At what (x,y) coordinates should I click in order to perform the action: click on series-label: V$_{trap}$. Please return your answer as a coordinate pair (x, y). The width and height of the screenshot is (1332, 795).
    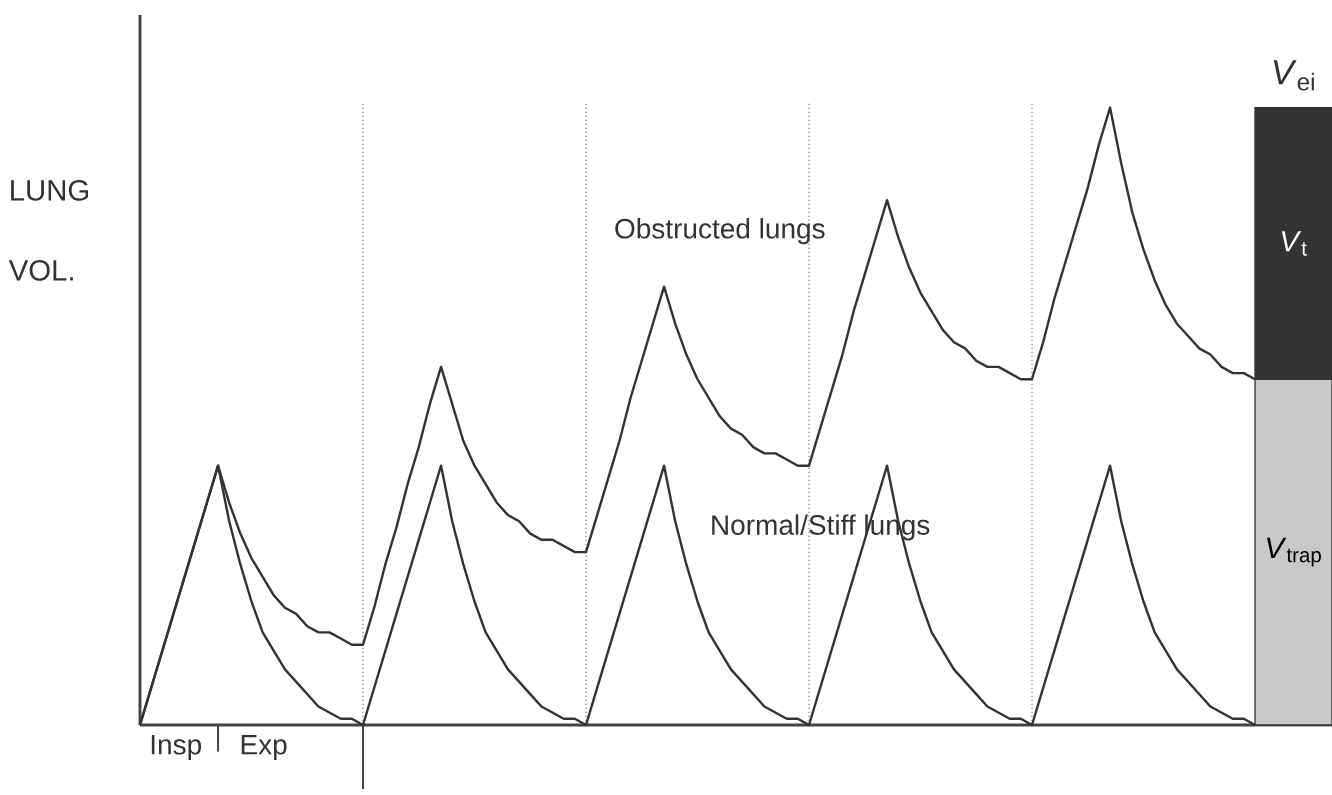
    Looking at the image, I should click on (1294, 552).